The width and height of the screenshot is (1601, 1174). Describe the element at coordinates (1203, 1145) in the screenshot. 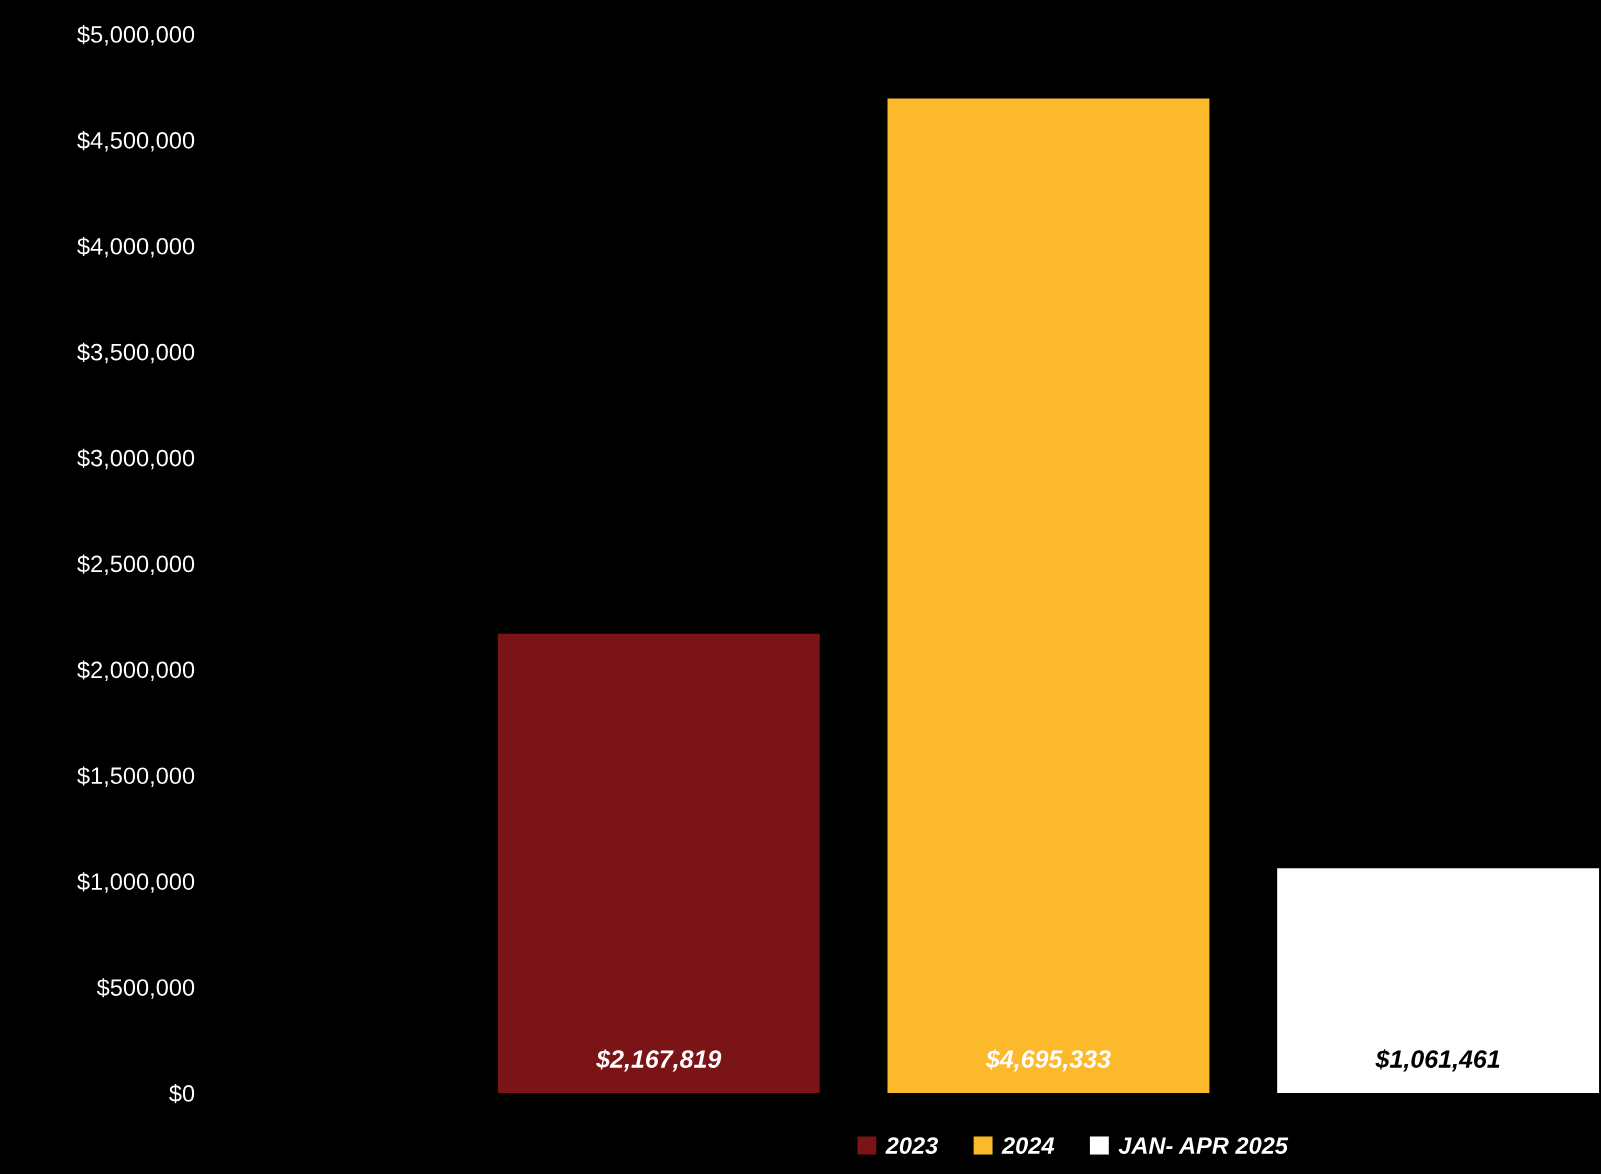

I see `legend-label: JAN- APR 2025` at that location.